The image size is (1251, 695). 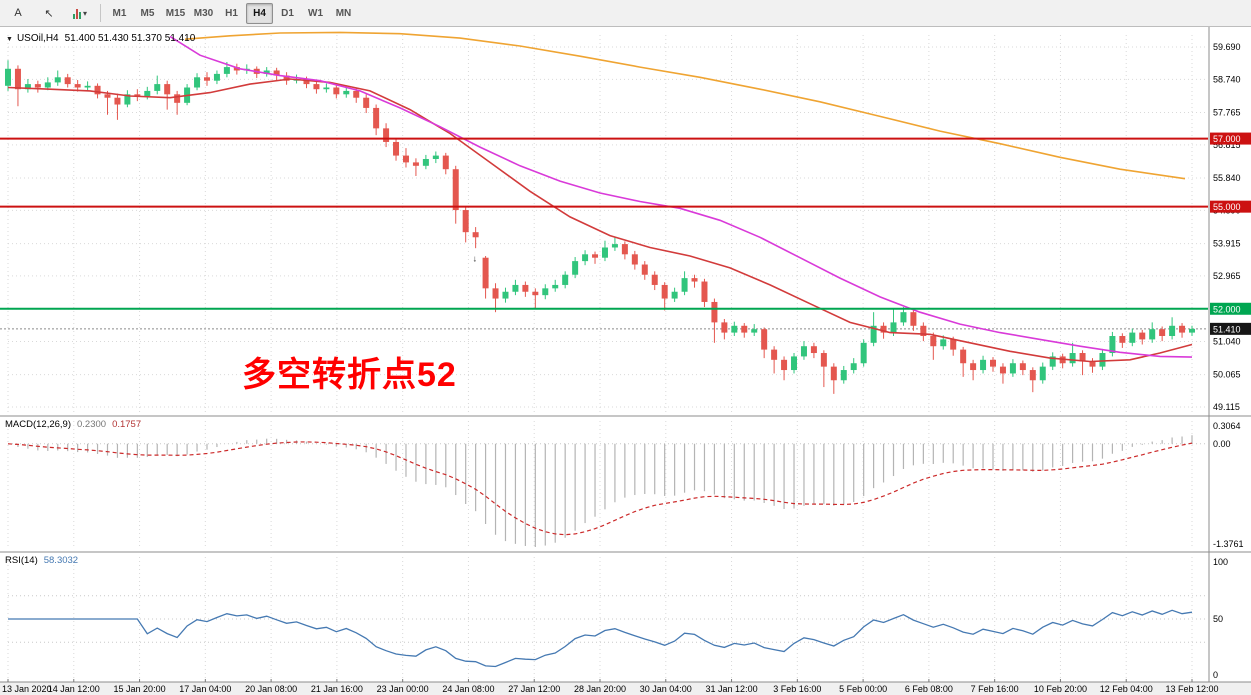 I want to click on svg-text: 27 Jan 12:00, so click(x=534, y=689).